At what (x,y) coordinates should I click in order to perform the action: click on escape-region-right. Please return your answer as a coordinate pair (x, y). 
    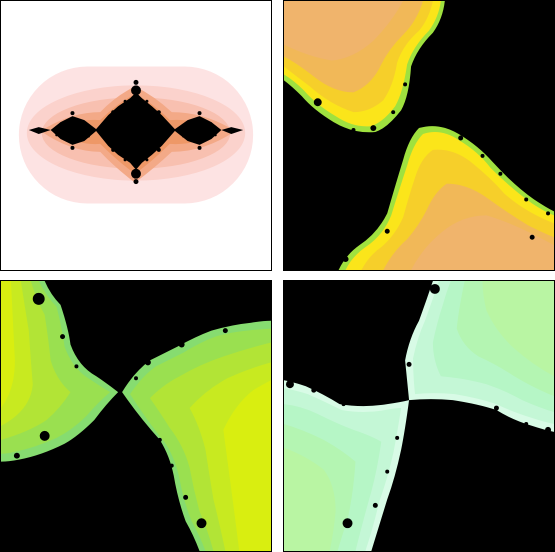
    Looking at the image, I should click on (196, 416).